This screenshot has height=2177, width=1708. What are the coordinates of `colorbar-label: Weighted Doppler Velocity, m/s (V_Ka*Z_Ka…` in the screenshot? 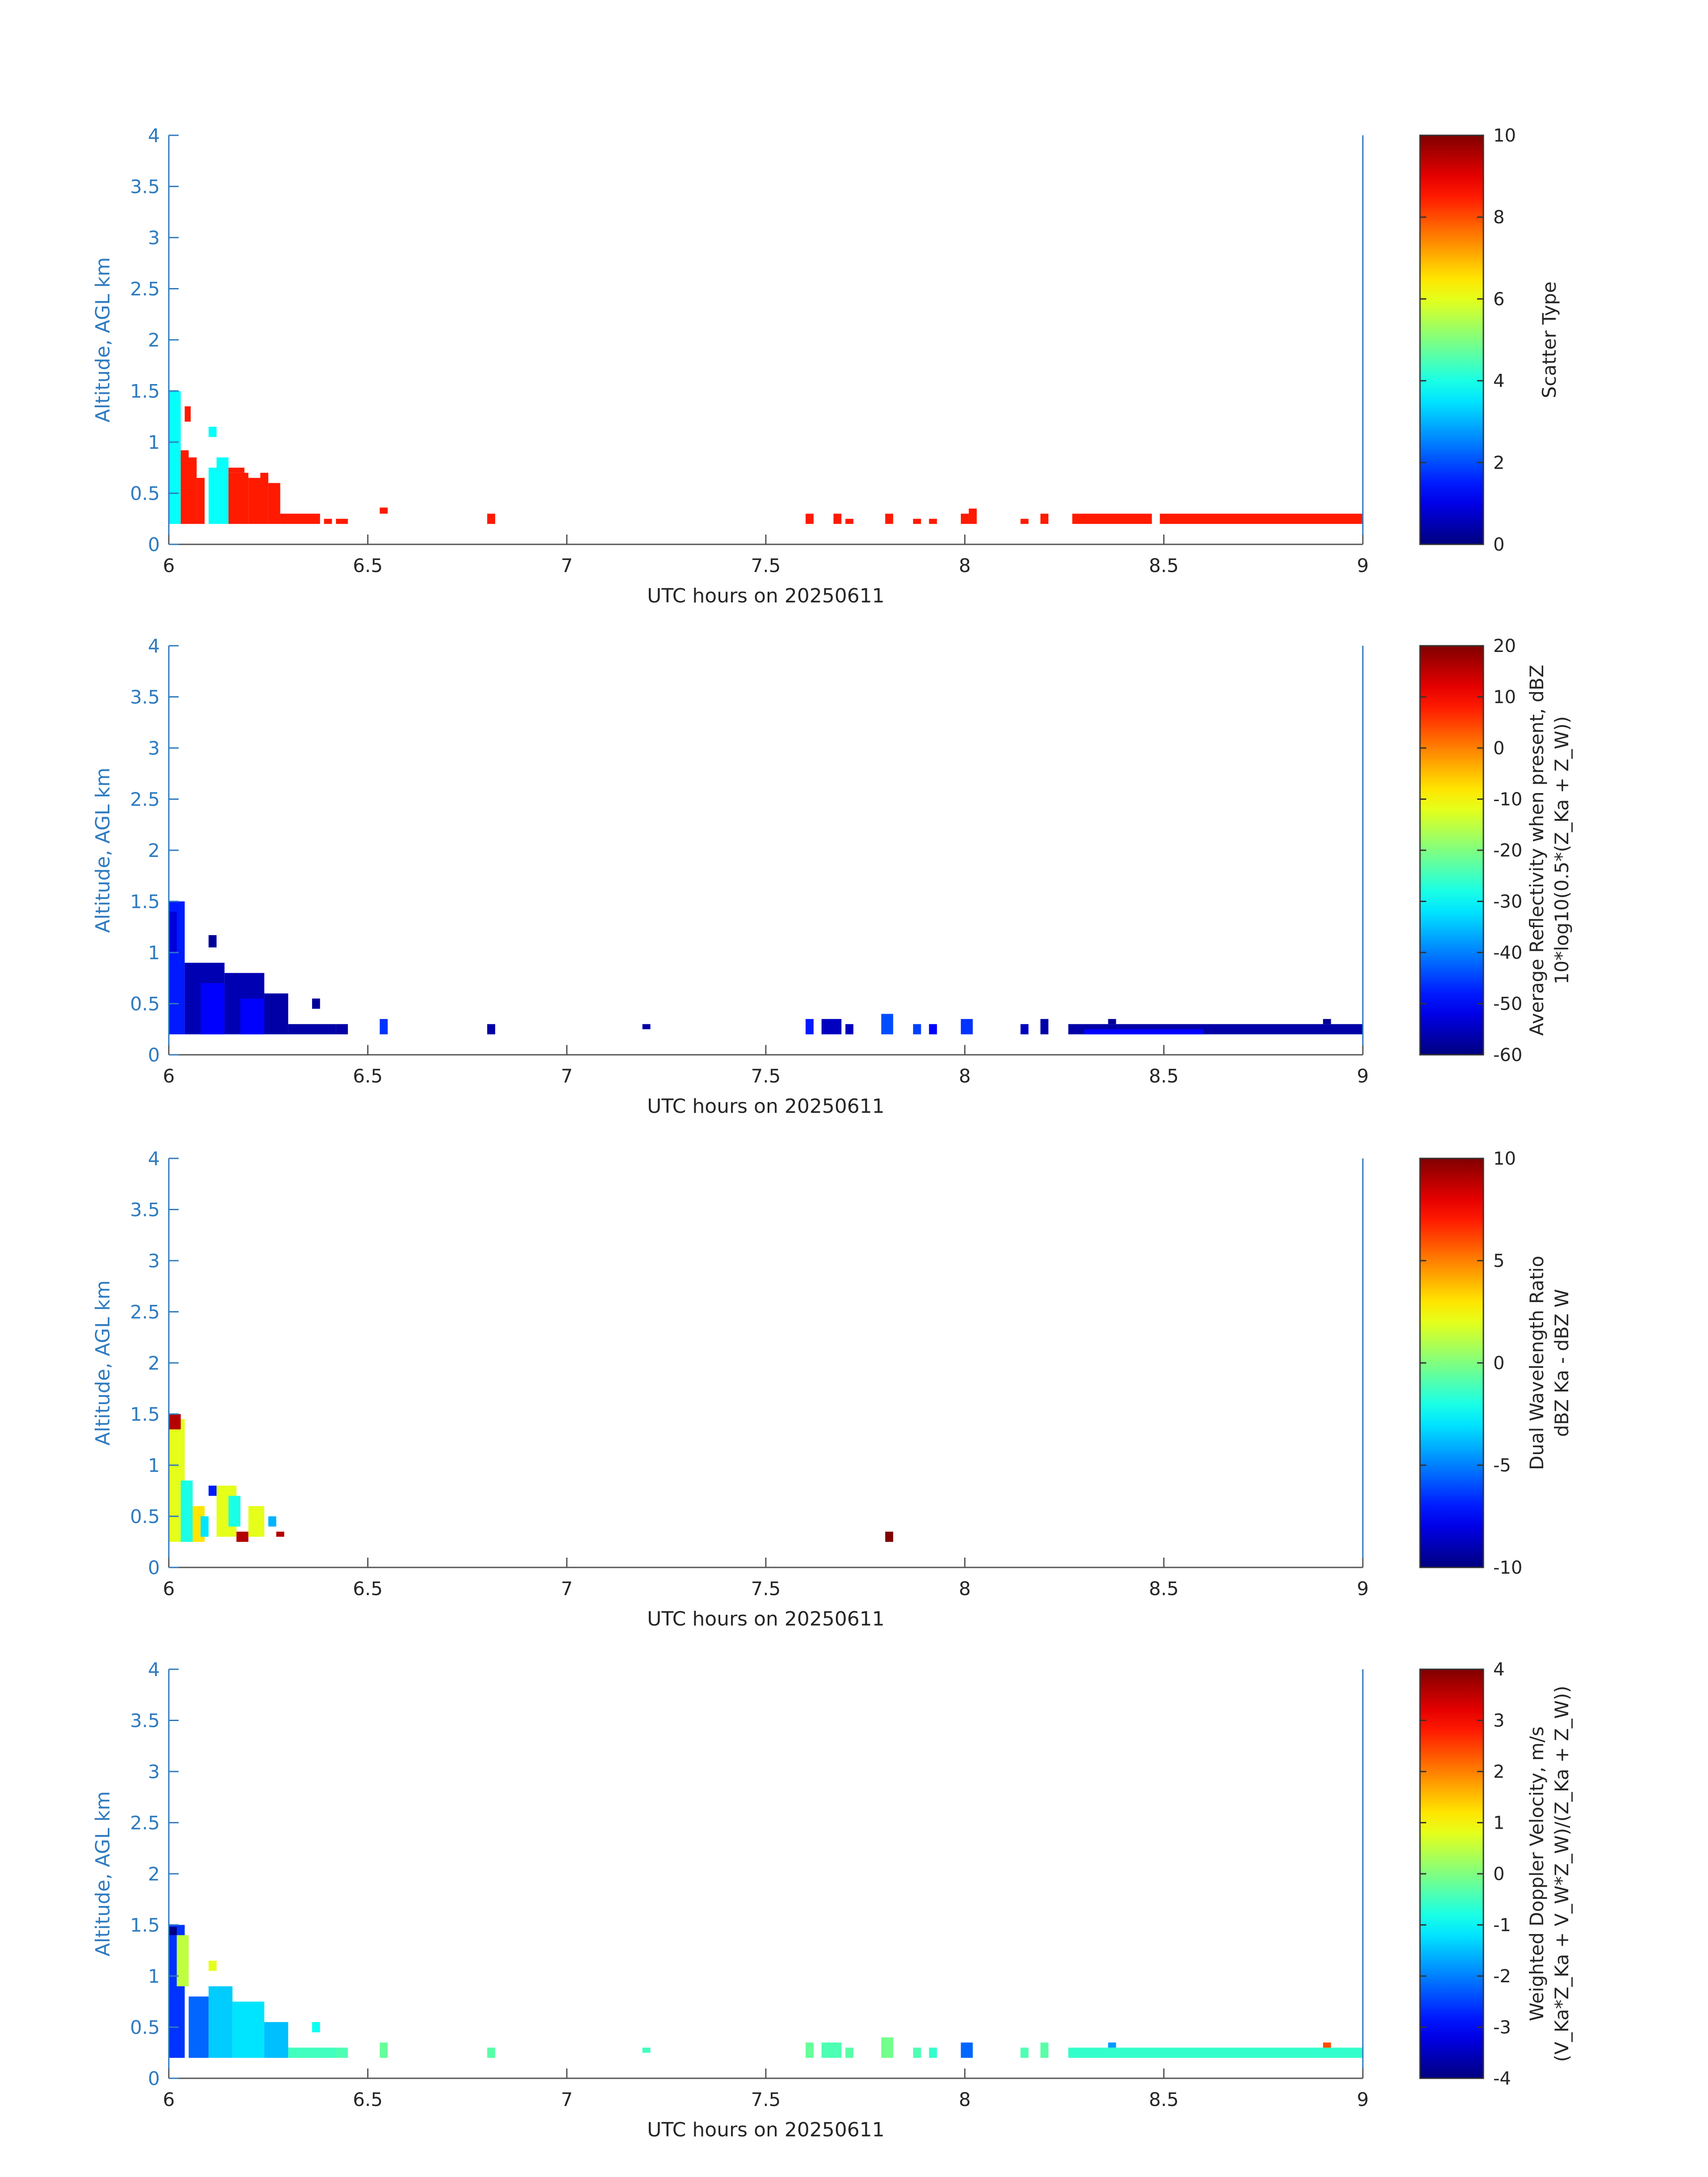 It's located at (1549, 1874).